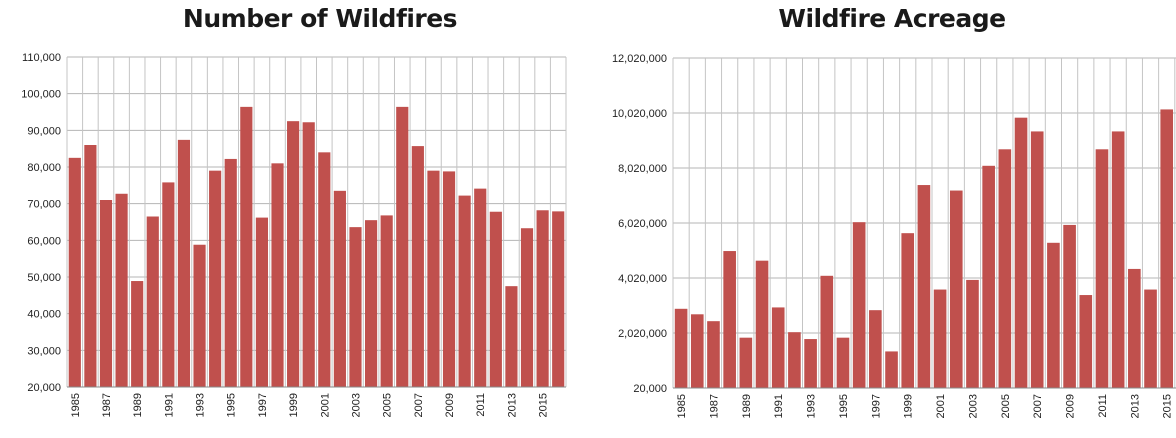 Image resolution: width=1176 pixels, height=438 pixels. What do you see at coordinates (371, 303) in the screenshot?
I see `count-bar-2004` at bounding box center [371, 303].